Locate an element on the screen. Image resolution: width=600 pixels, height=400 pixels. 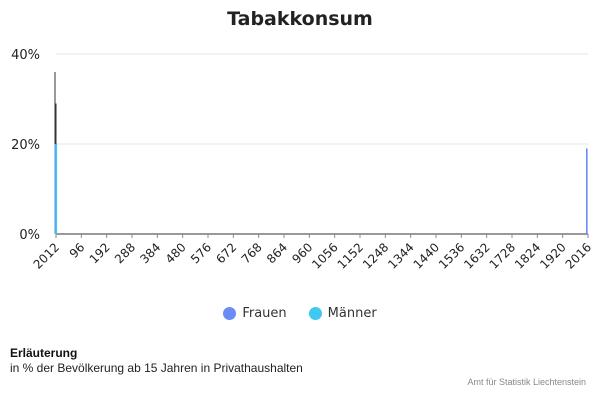
x-tick-label: 576 is located at coordinates (201, 253).